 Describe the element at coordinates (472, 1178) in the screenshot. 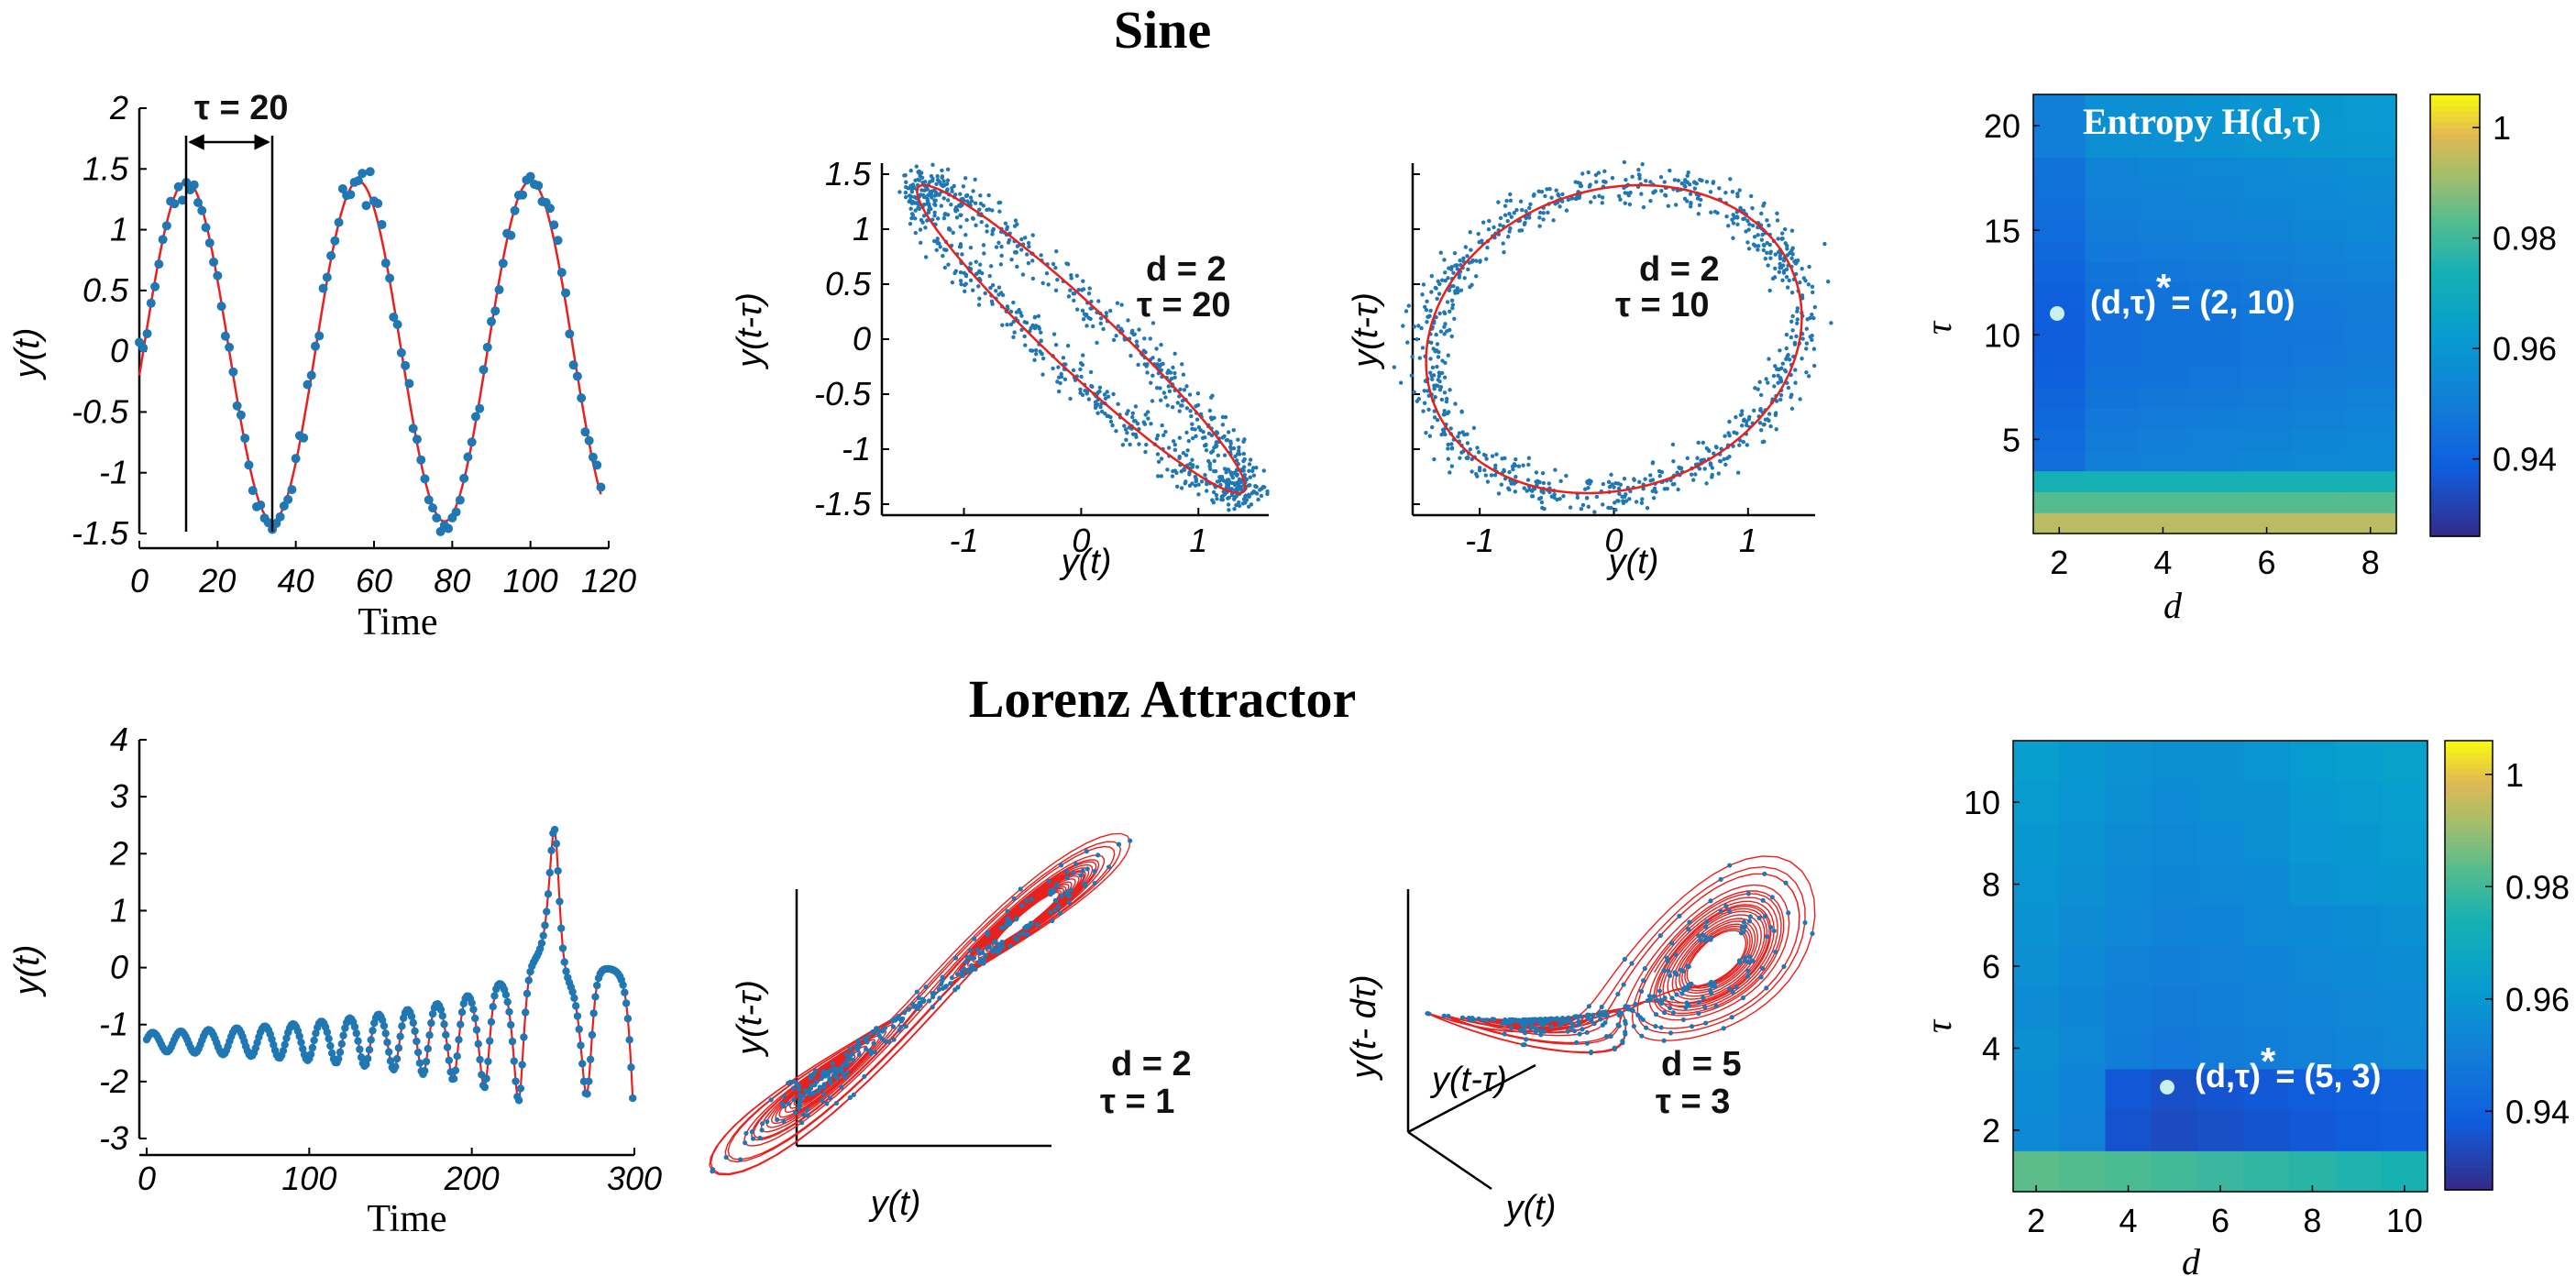

I see `lorenz-ts-xtick-label: 200` at that location.